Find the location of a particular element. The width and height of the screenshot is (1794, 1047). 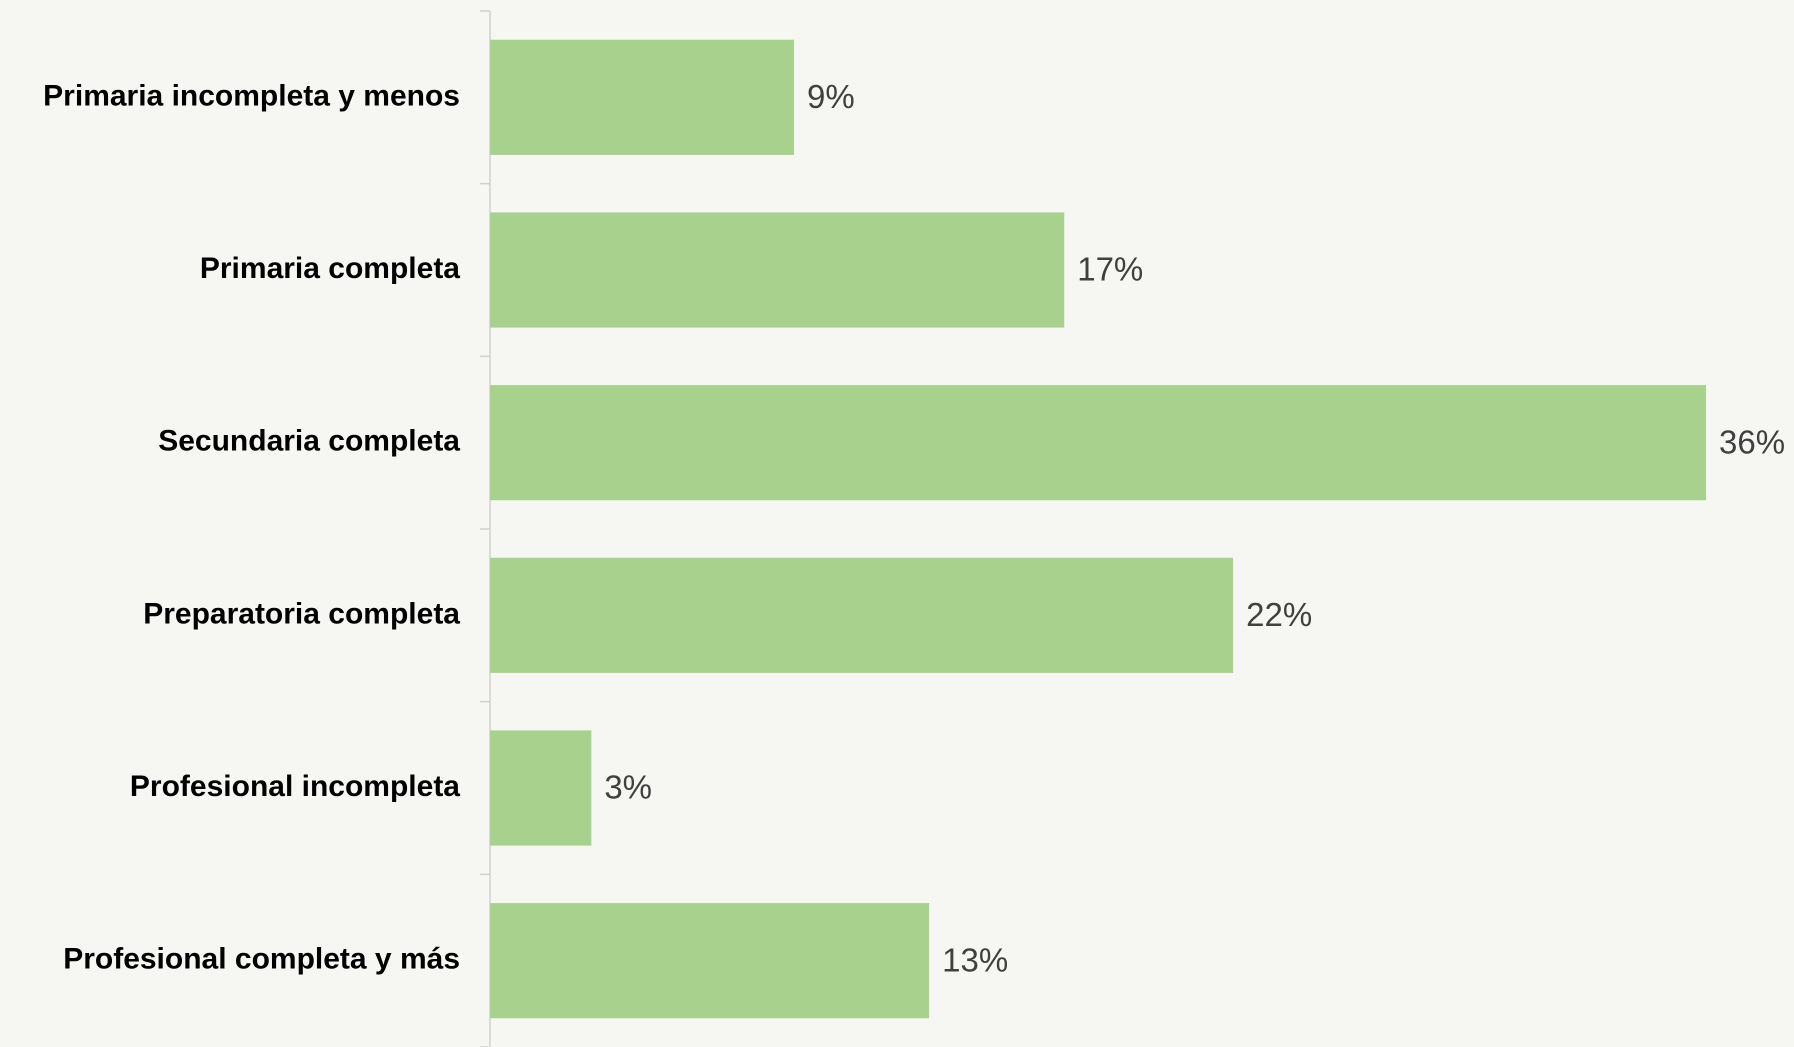

data-label: 3% is located at coordinates (628, 787).